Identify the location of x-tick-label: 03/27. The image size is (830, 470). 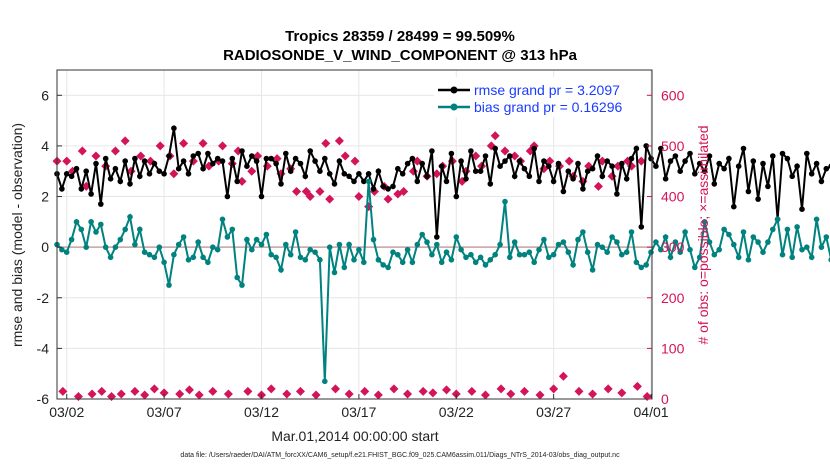
(553, 412).